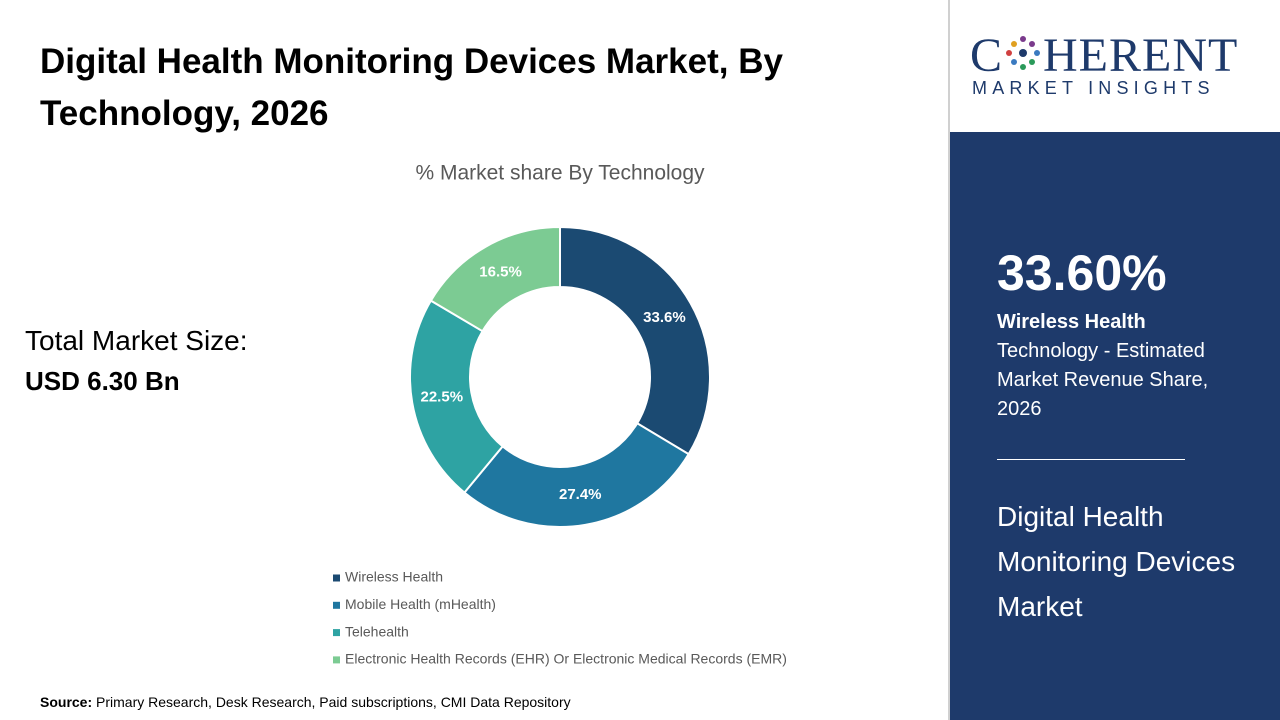  I want to click on divider, so click(949, 360).